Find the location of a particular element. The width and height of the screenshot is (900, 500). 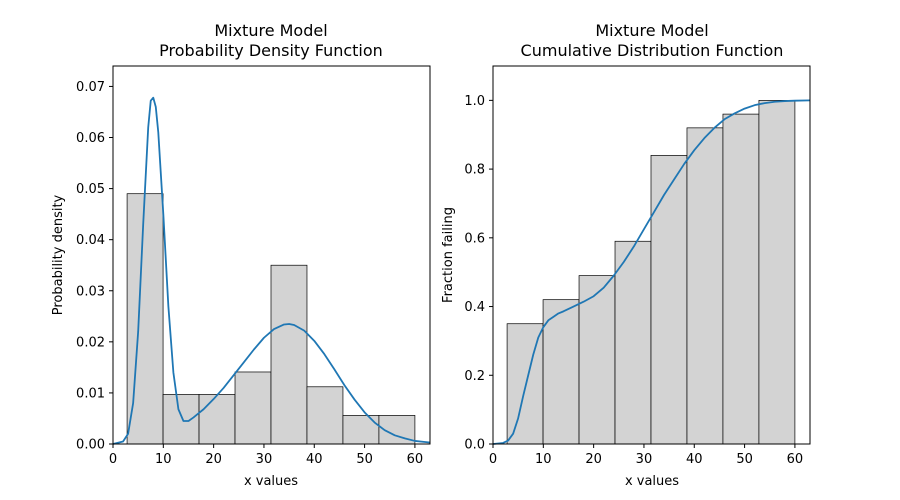

y-tick-label: 0.04 is located at coordinates (90, 240).